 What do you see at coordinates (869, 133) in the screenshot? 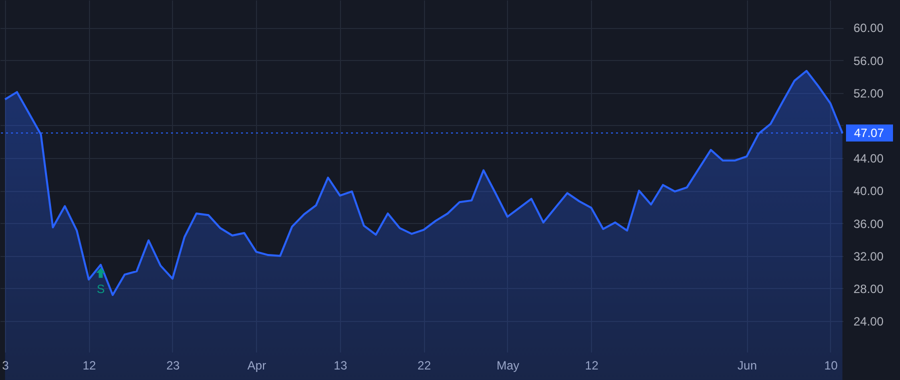
I see `ref-line-label: 47.07` at bounding box center [869, 133].